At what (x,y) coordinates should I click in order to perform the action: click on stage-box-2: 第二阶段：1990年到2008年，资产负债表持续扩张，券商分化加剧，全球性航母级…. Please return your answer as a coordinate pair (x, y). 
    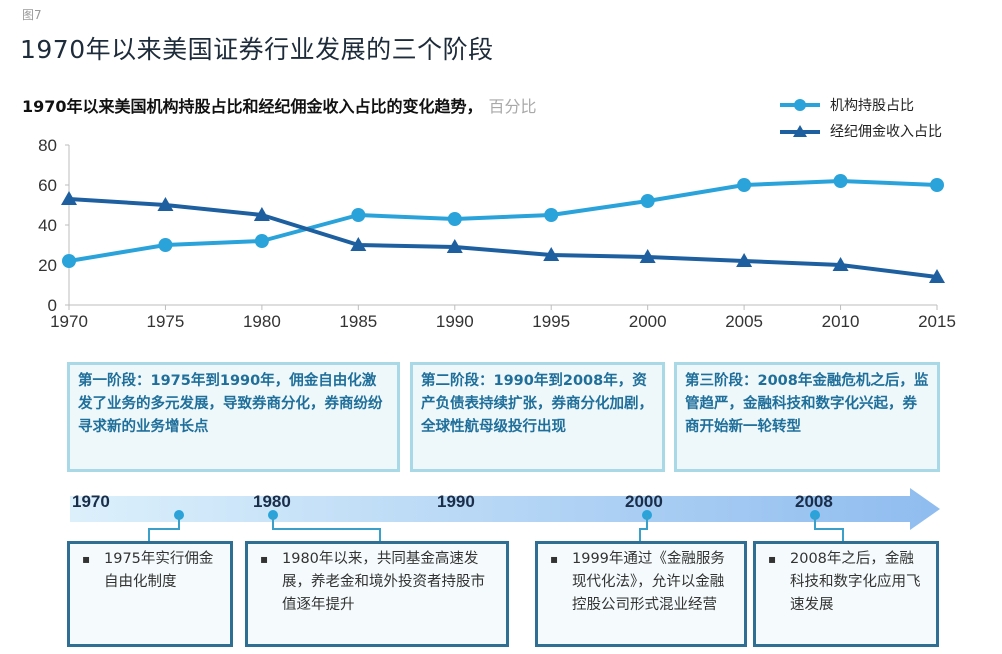
    Looking at the image, I should click on (537, 417).